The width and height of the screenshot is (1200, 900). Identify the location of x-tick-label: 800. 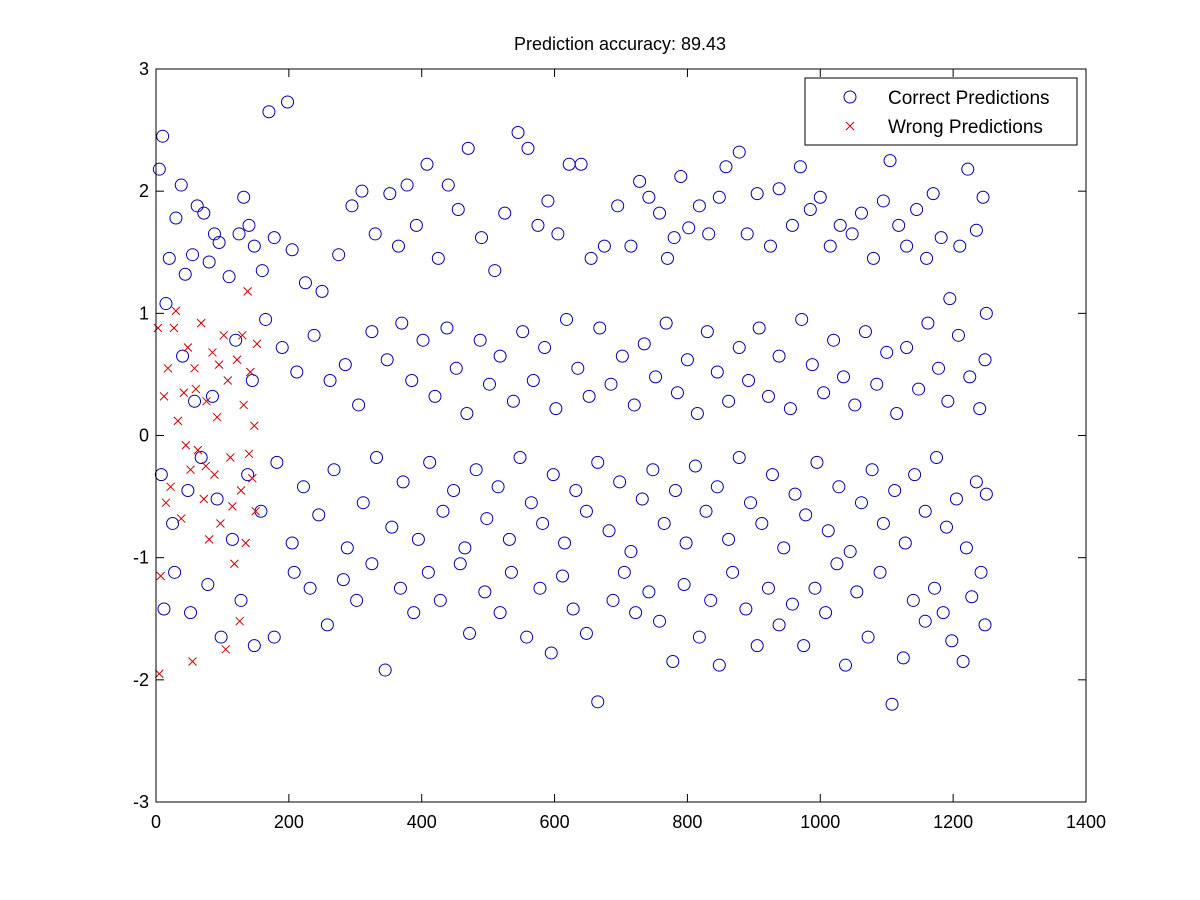
(687, 822).